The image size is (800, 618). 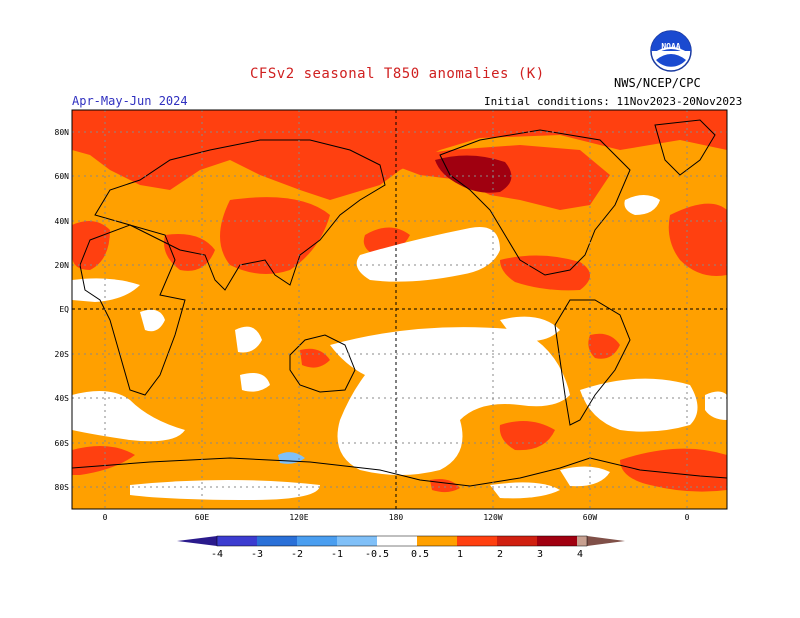 What do you see at coordinates (62, 176) in the screenshot?
I see `lat-label: 60N` at bounding box center [62, 176].